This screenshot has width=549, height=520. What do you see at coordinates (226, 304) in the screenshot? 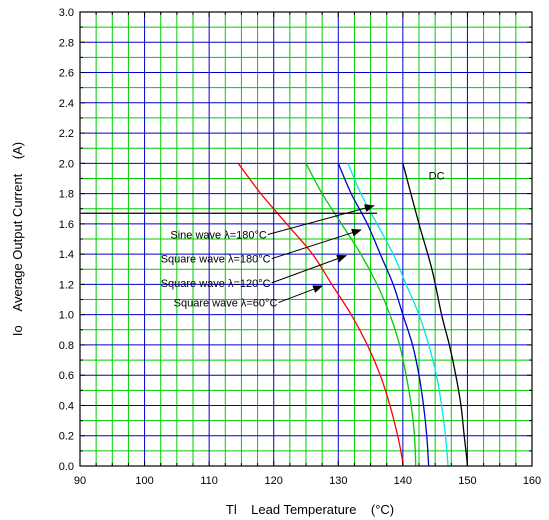
I see `series-label: Square wave λ=60°C` at bounding box center [226, 304].